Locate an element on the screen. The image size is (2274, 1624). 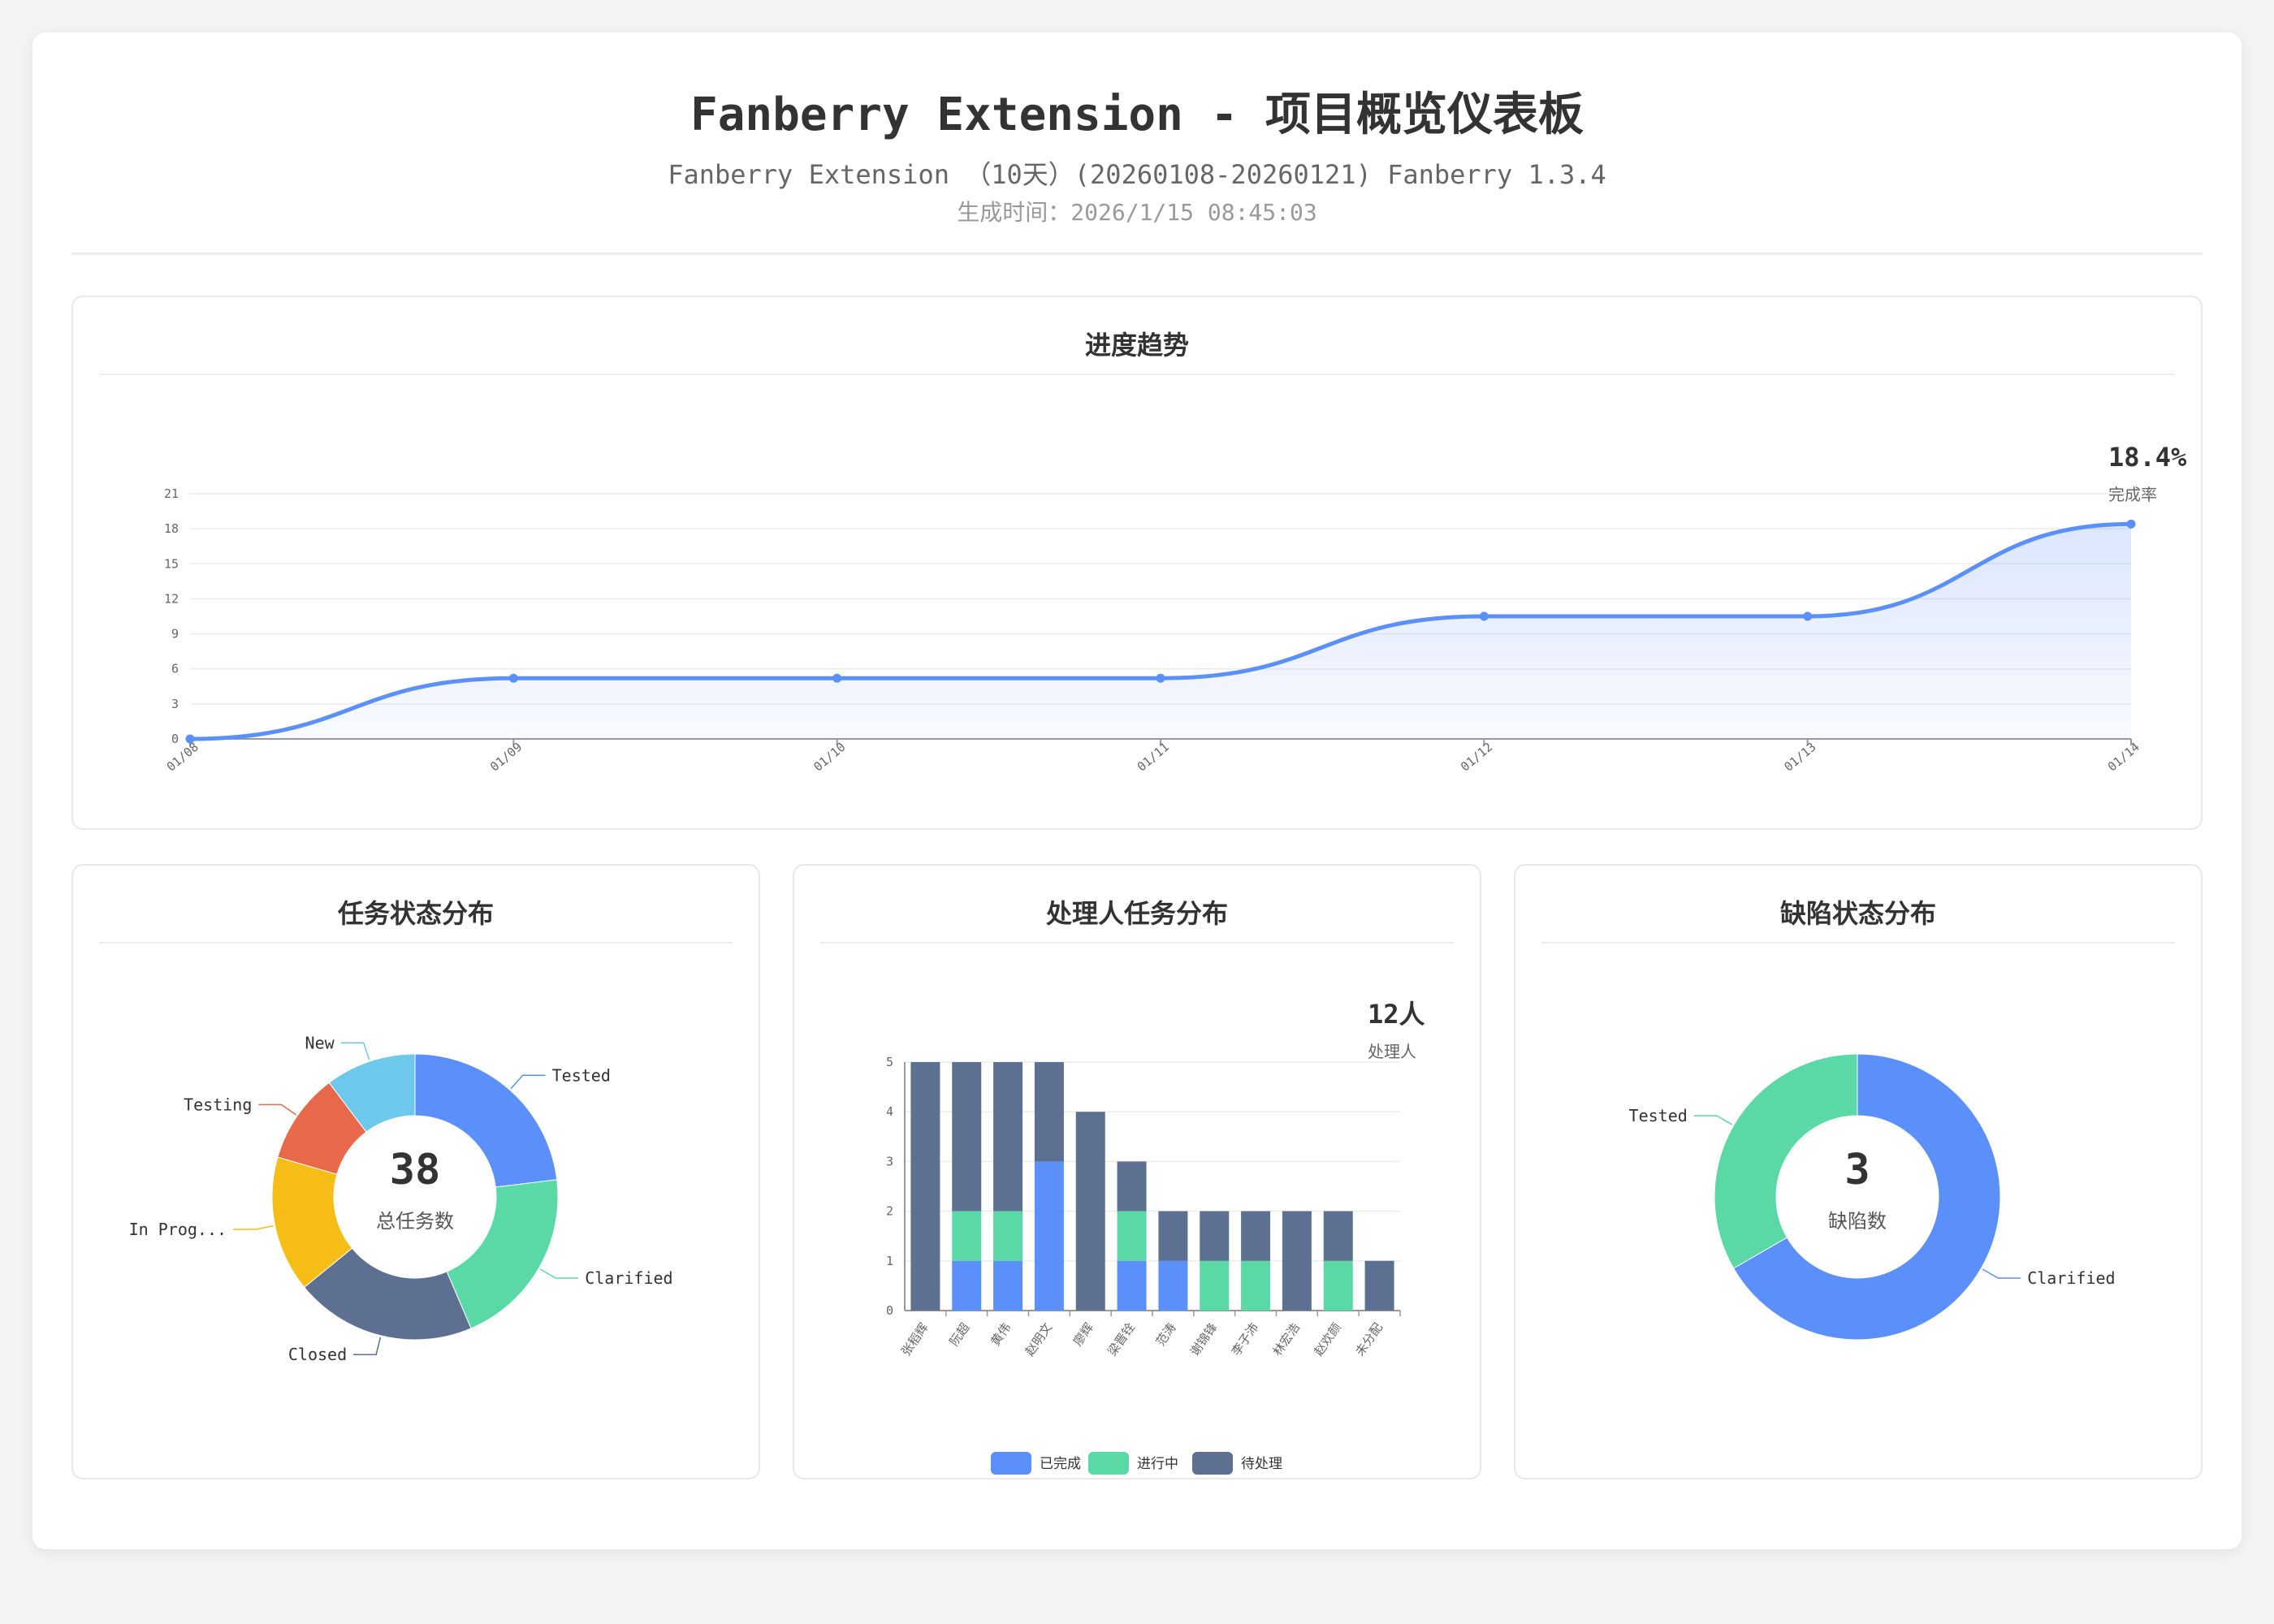
assignee-title: 处理人任务分布 is located at coordinates (1137, 919).